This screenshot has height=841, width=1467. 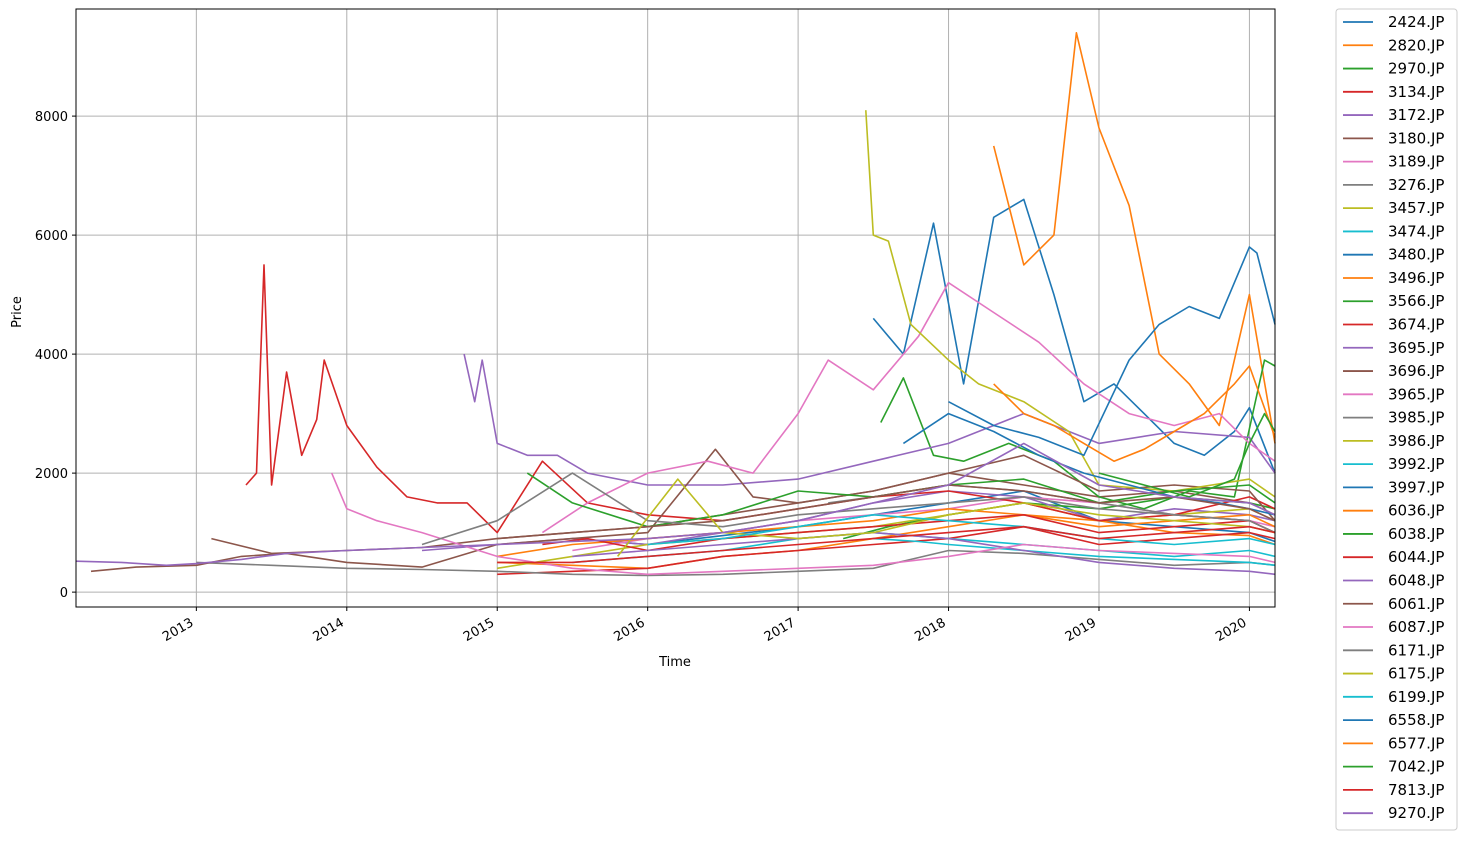 What do you see at coordinates (64, 593) in the screenshot?
I see `y-tick-label: 0` at bounding box center [64, 593].